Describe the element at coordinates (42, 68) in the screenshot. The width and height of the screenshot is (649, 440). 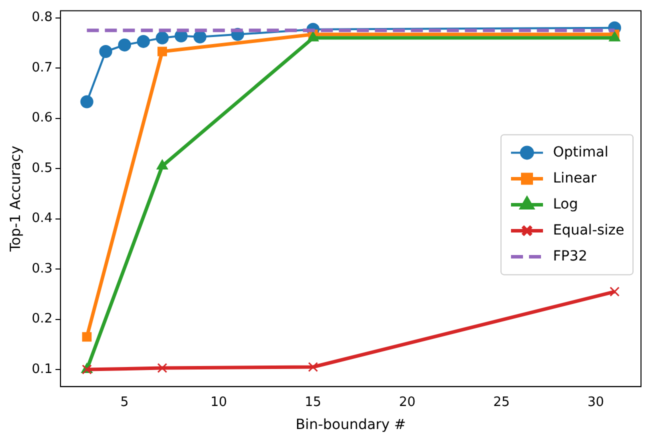
I see `y-tick-label: 0.7` at that location.